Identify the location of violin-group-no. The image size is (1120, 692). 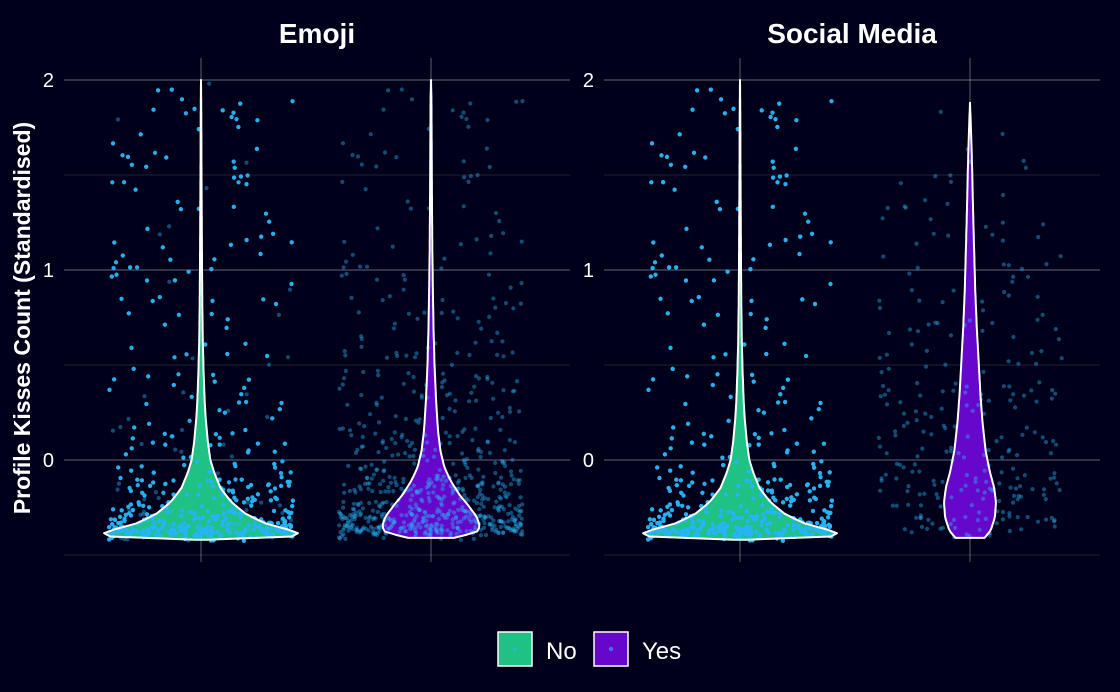
(740, 311).